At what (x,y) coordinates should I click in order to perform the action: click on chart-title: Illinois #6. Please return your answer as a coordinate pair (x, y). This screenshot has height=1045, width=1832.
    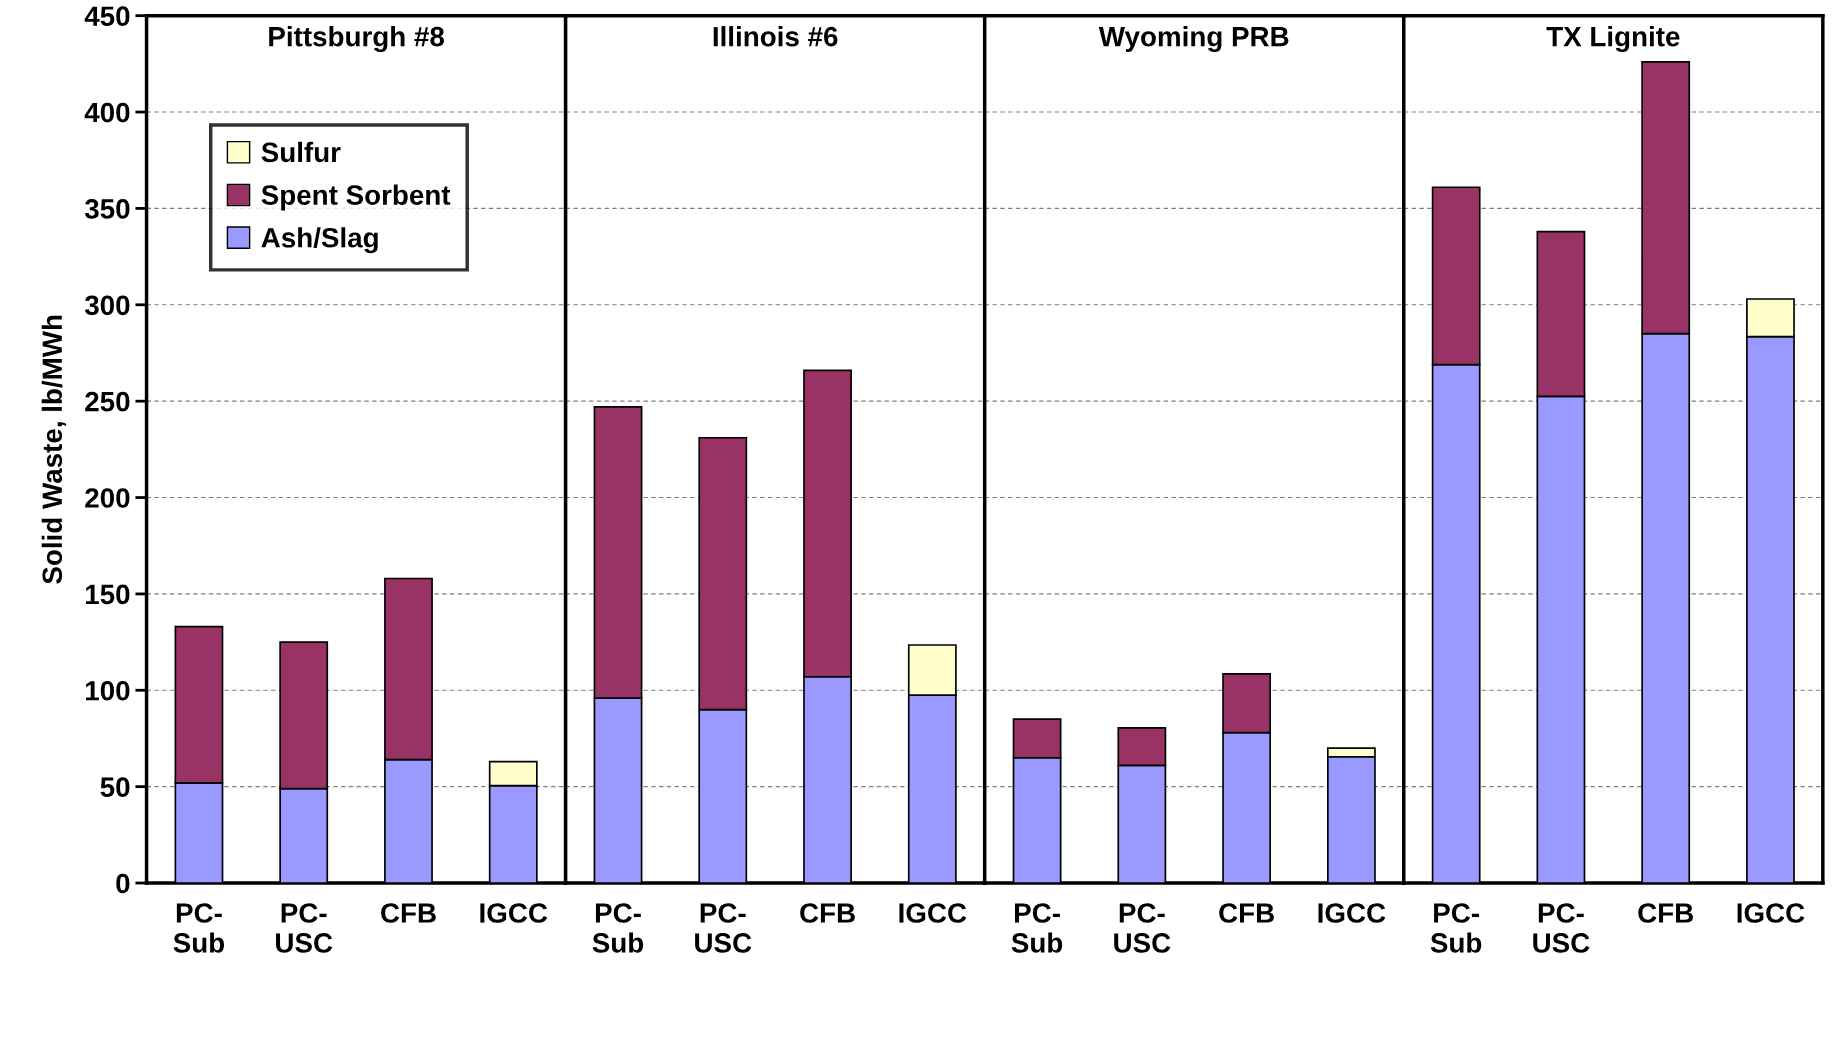
    Looking at the image, I should click on (775, 36).